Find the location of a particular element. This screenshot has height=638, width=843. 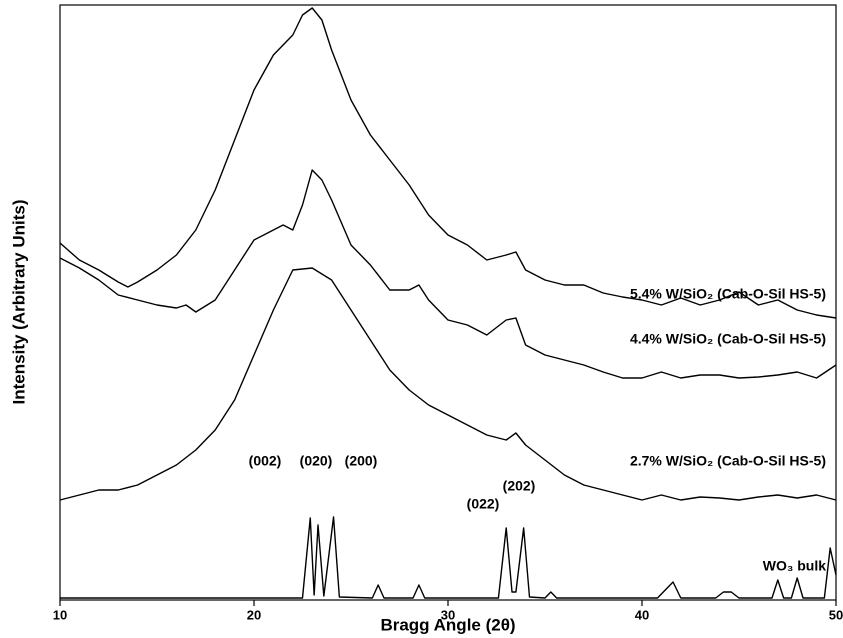

x-tick-label: 50 is located at coordinates (836, 614).